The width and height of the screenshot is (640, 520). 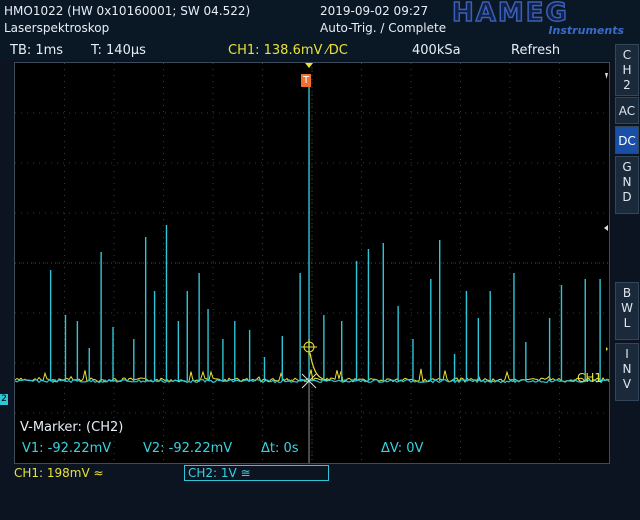 What do you see at coordinates (320, 367) in the screenshot?
I see `ch1-decay` at bounding box center [320, 367].